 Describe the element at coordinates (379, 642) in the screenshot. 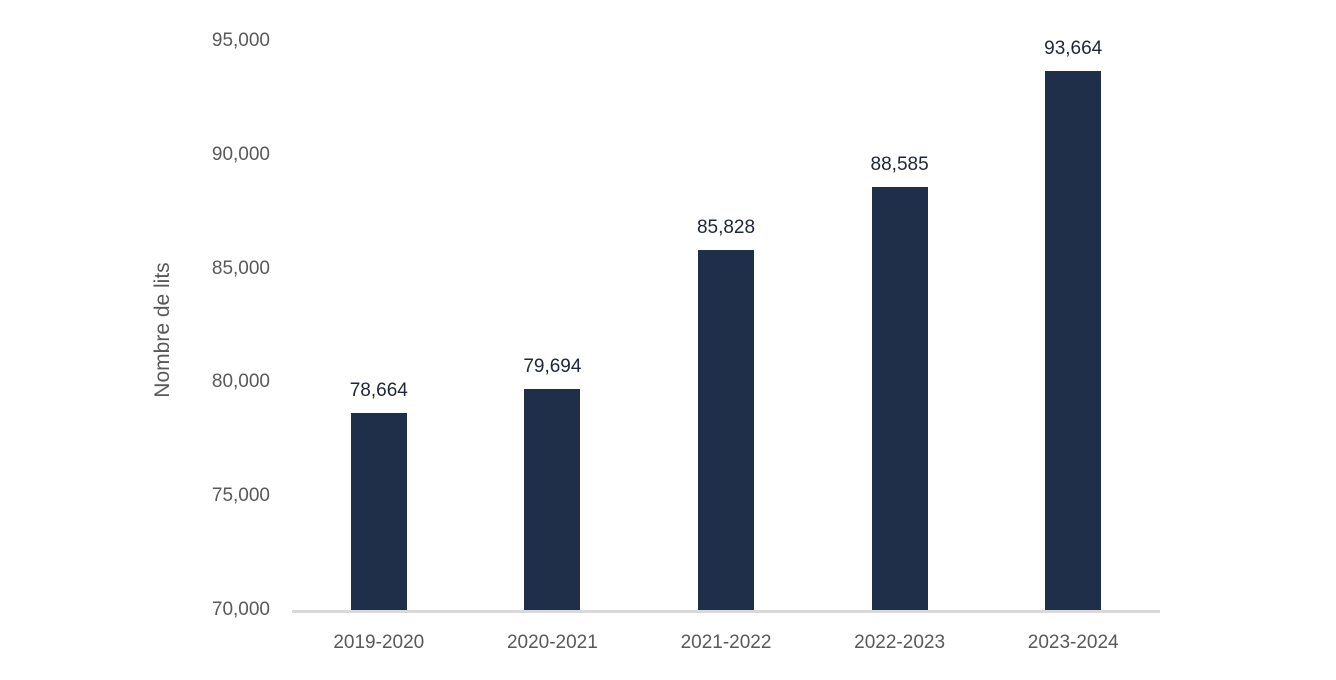

I see `x-tick-label: 2019-2020` at that location.